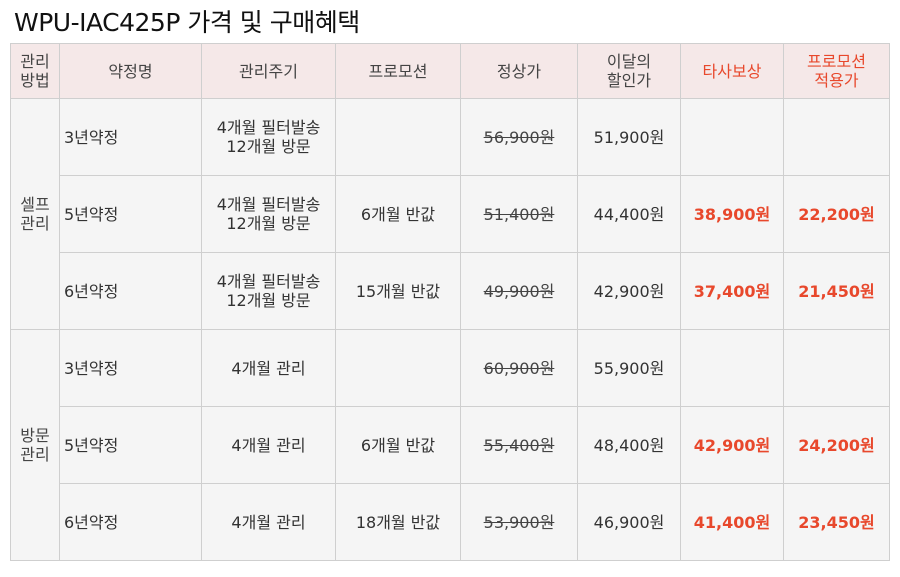 Image resolution: width=900 pixels, height=577 pixels. I want to click on regular-price-cell: 53,900원, so click(519, 522).